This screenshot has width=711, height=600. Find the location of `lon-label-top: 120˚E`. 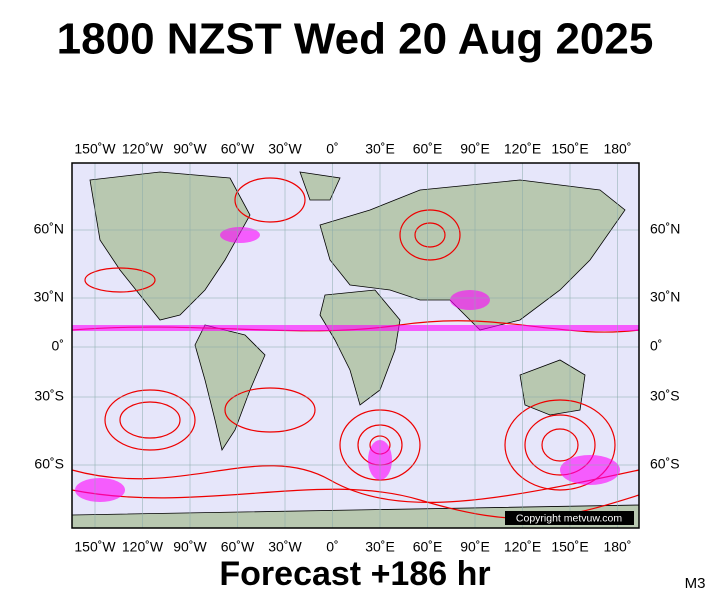

lon-label-top: 120˚E is located at coordinates (522, 149).